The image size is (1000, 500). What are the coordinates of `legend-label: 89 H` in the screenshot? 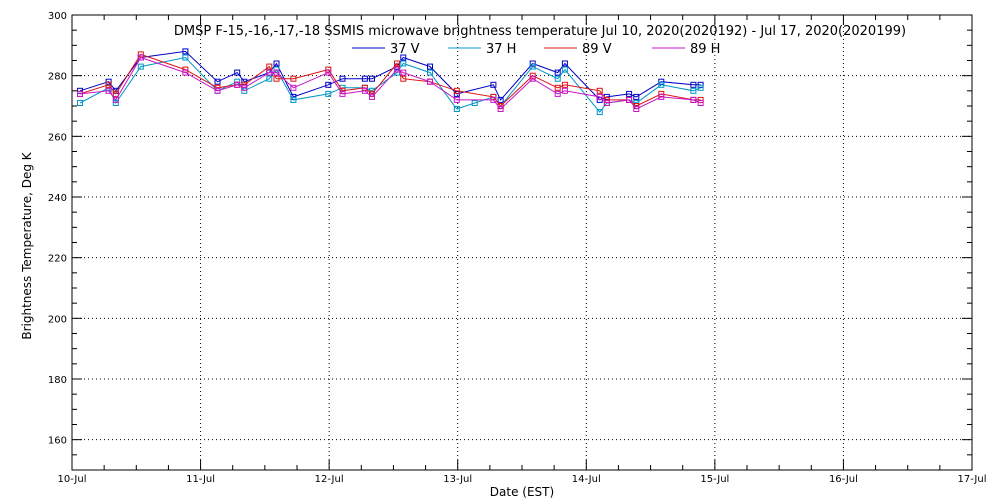 It's located at (705, 49).